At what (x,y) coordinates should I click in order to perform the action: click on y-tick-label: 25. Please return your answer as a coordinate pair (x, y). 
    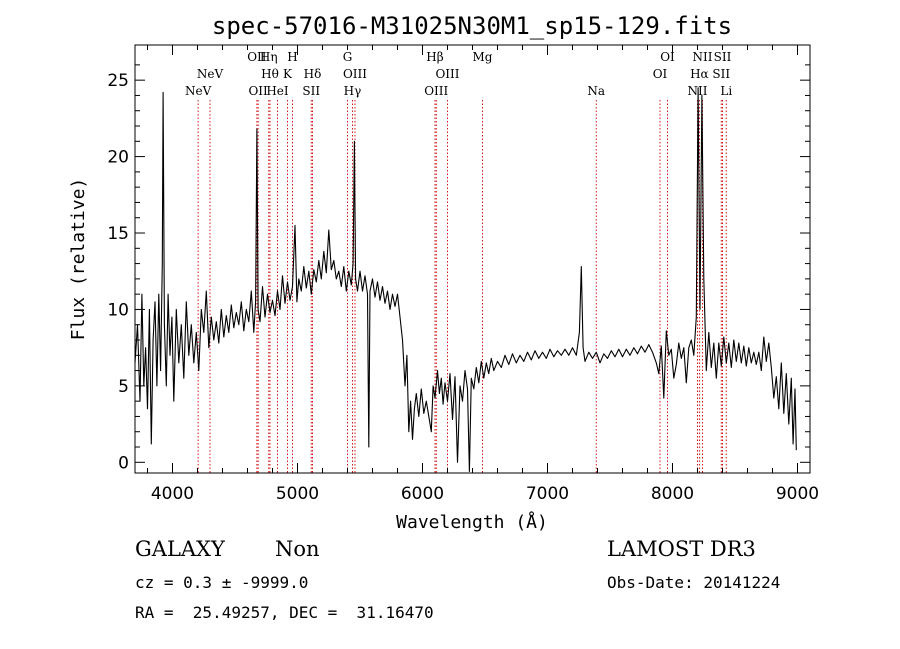
    Looking at the image, I should click on (118, 81).